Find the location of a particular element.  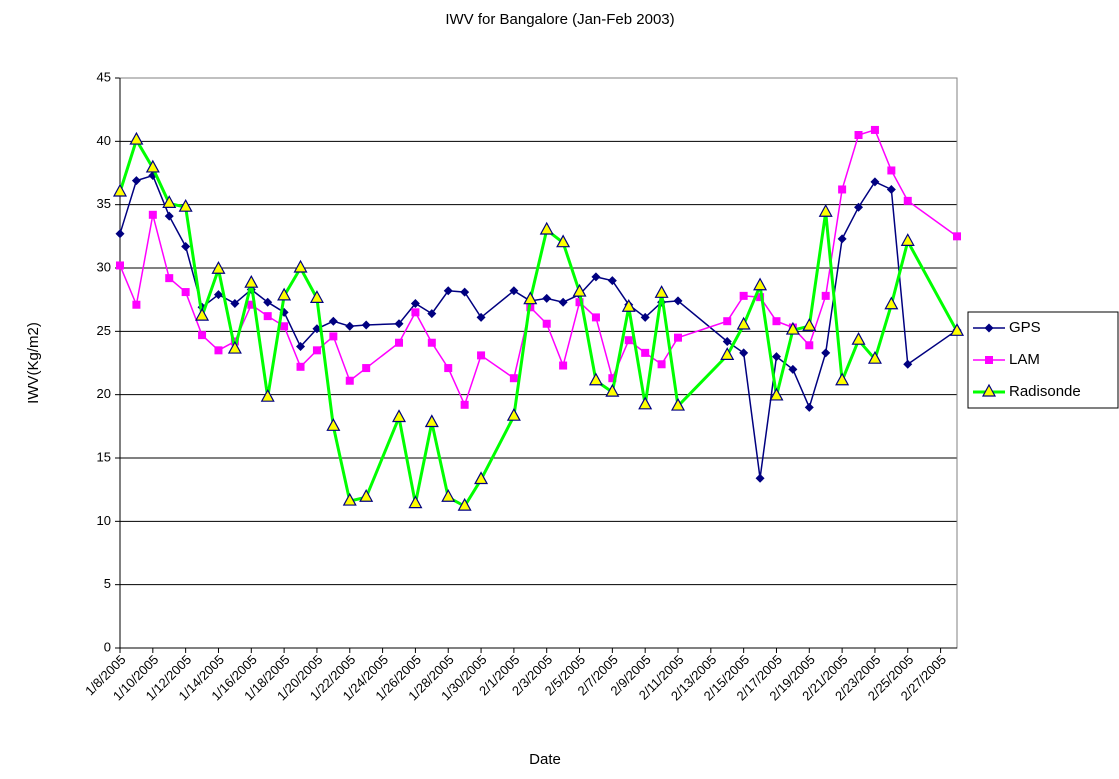

y-axis-label: IWV(Kg/m2) is located at coordinates (33, 363).